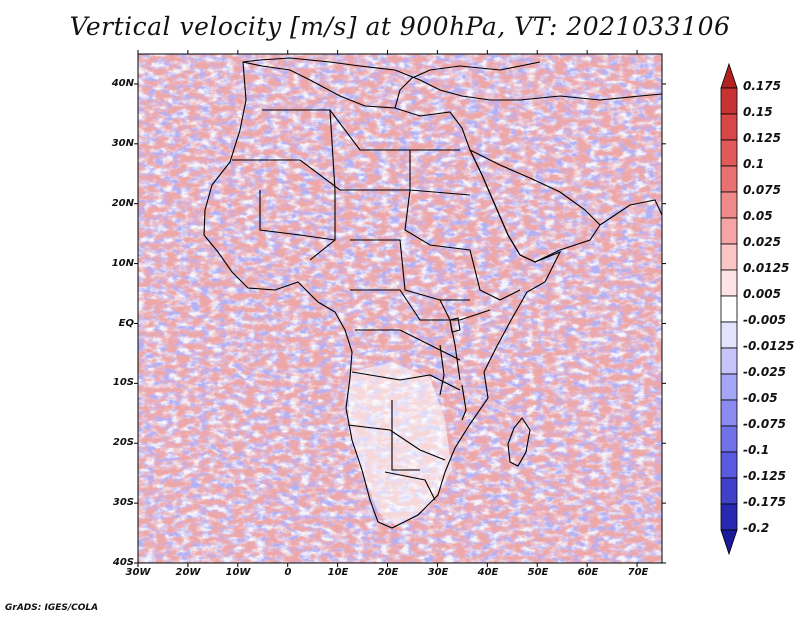  Describe the element at coordinates (764, 502) in the screenshot. I see `colorbar-label: -0.175` at that location.